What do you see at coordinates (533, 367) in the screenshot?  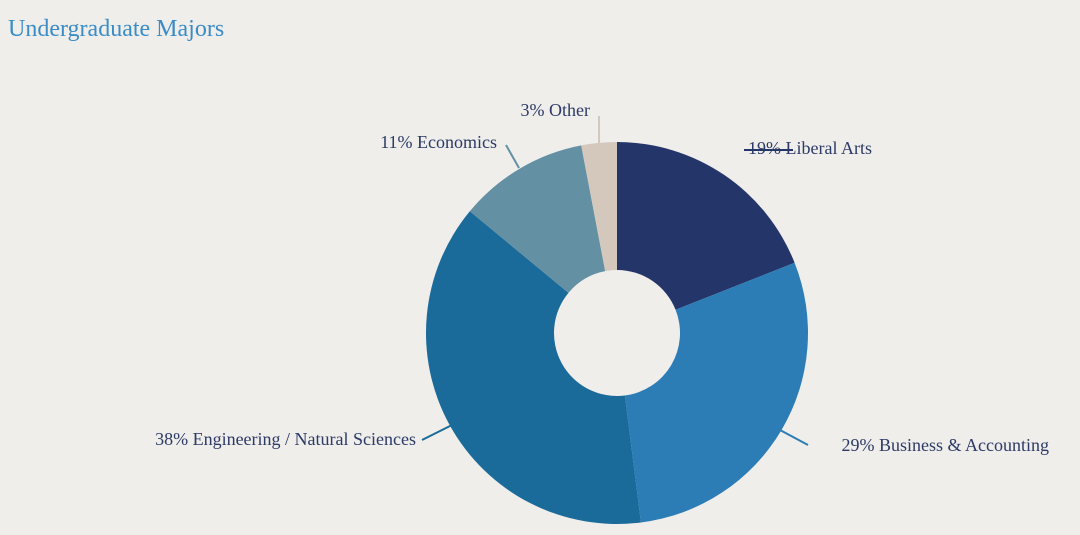 I see `slice-engineering-natural-sciences` at bounding box center [533, 367].